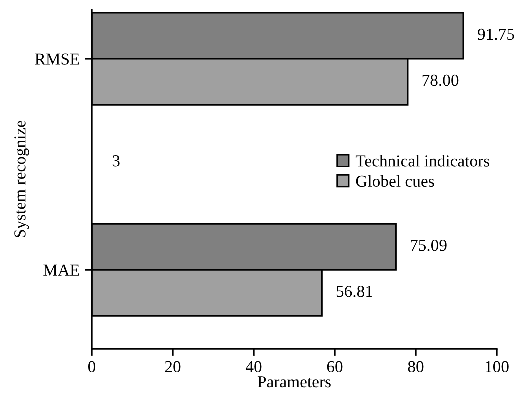 The height and width of the screenshot is (407, 528). What do you see at coordinates (62, 270) in the screenshot?
I see `y-tick-label: MAE` at bounding box center [62, 270].